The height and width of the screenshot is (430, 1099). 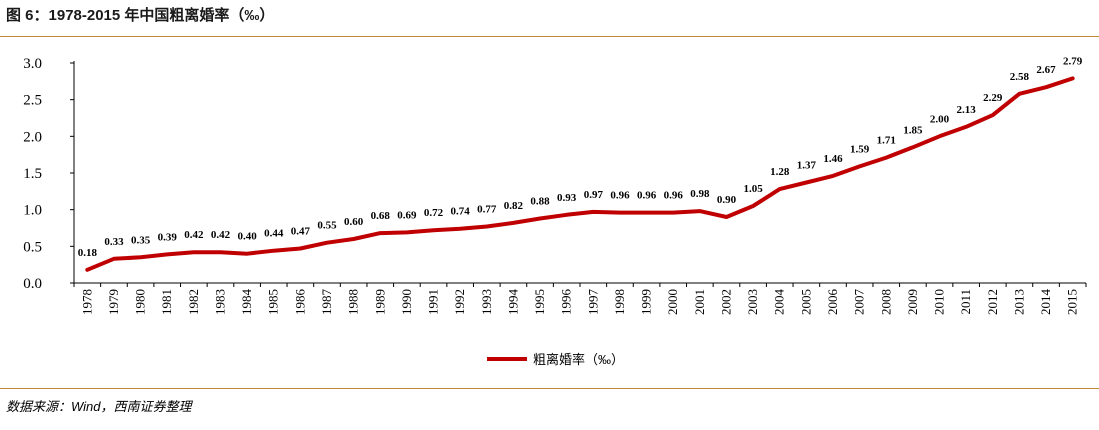 I want to click on data-label: 1.37, so click(x=807, y=166).